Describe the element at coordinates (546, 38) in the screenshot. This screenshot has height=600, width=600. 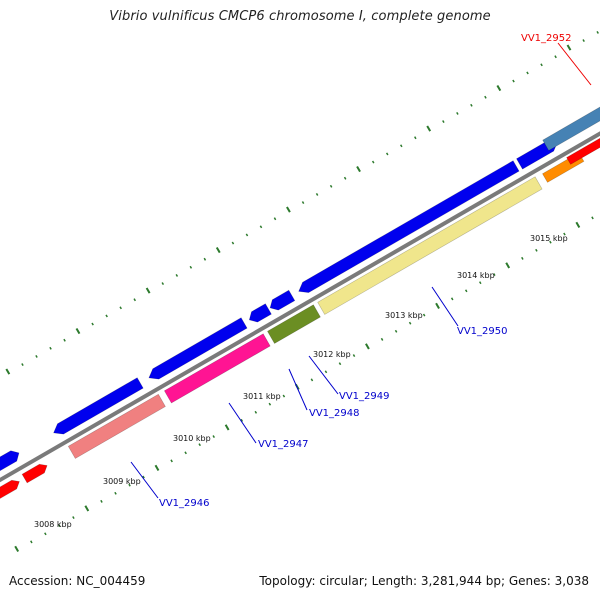
I see `gene-label-vv1-2952: VV1_2952` at that location.